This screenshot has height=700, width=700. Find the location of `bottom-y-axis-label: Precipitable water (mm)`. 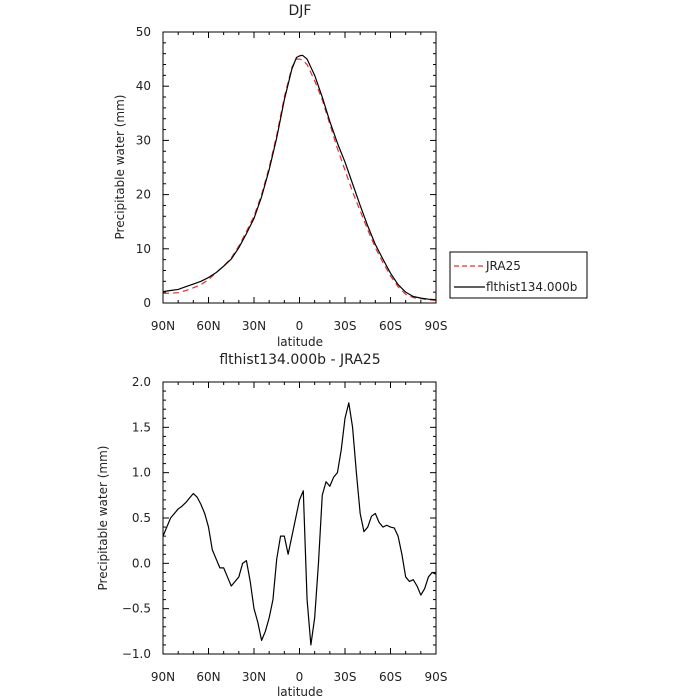

bottom-y-axis-label: Precipitable water (mm) is located at coordinates (103, 518).